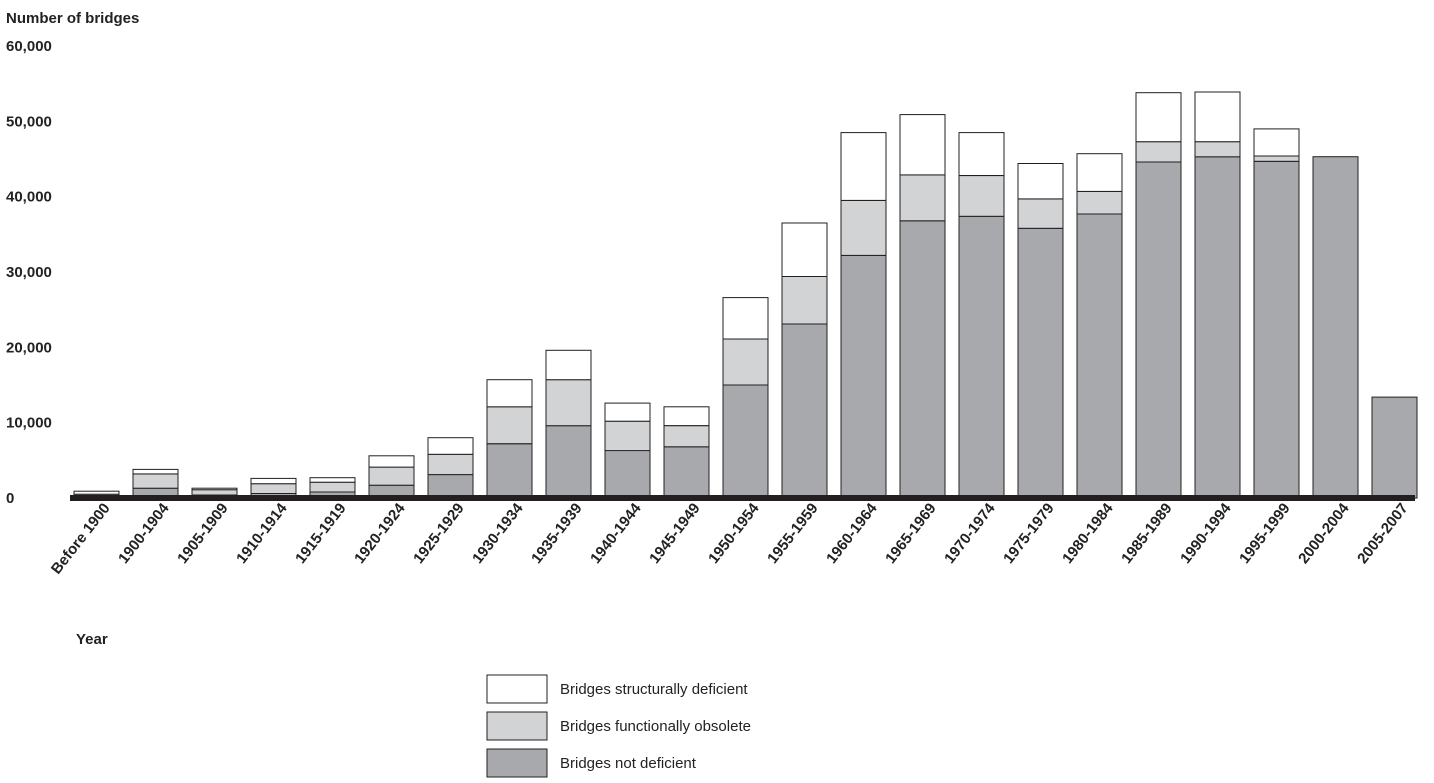 This screenshot has width=1434, height=783. I want to click on legend-item-functionally-obsolete: Bridges functionally obsolete, so click(618, 726).